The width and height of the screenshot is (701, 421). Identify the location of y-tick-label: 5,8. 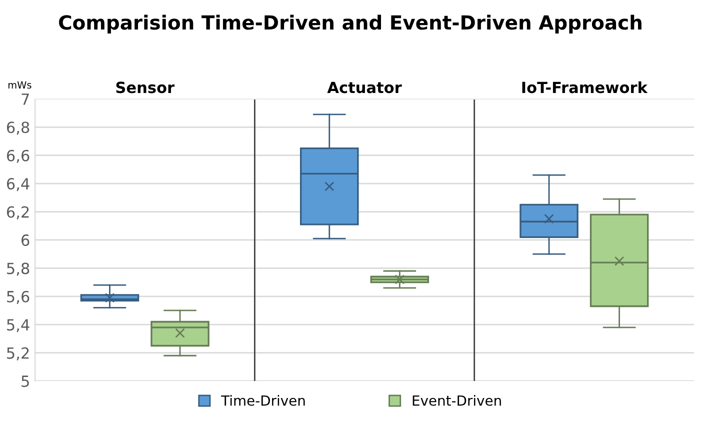
(18, 269).